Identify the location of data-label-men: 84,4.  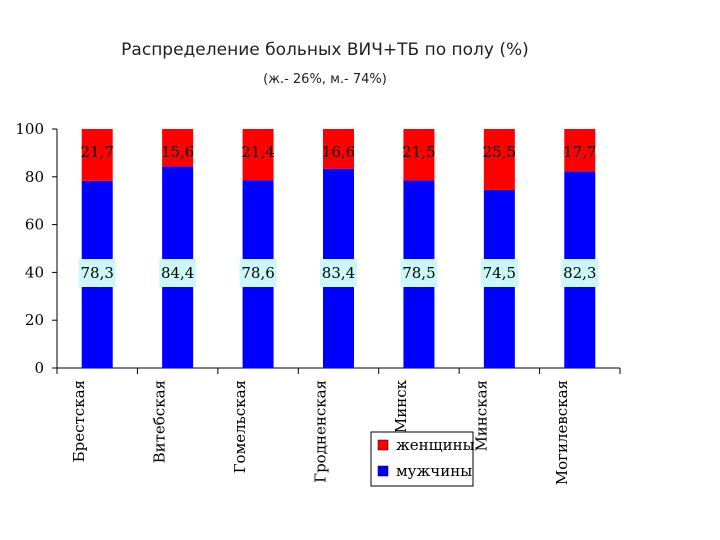
(177, 273).